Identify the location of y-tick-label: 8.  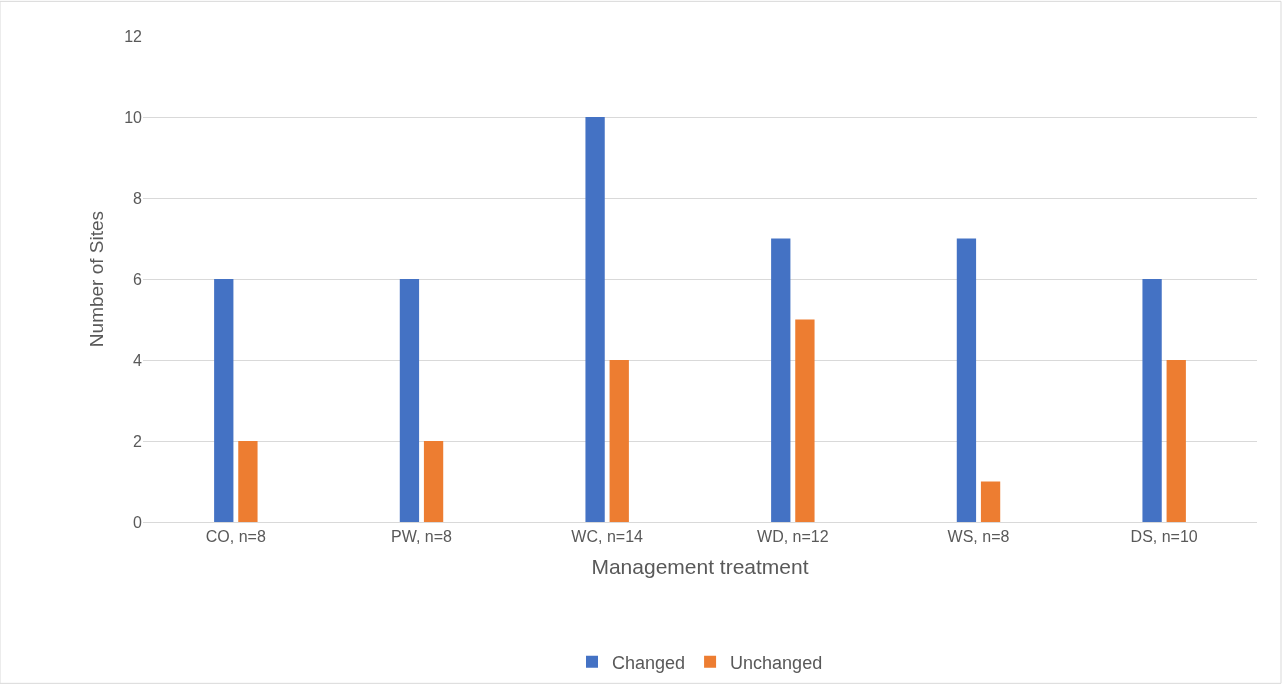
(138, 198).